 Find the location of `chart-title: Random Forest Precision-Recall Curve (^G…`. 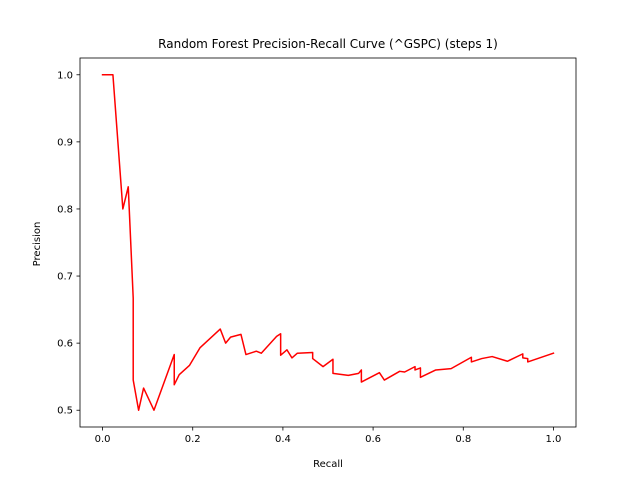

chart-title: Random Forest Precision-Recall Curve (^G… is located at coordinates (328, 44).